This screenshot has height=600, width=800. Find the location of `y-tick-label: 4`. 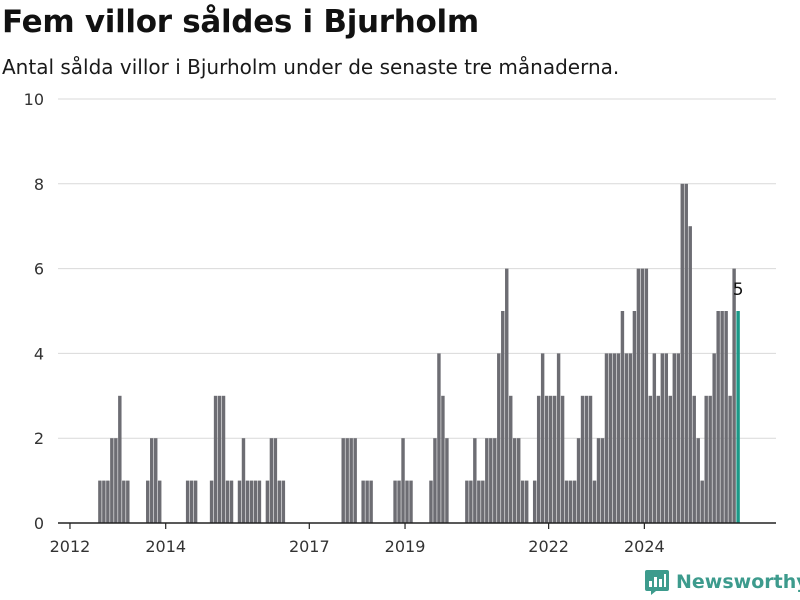

y-tick-label: 4 is located at coordinates (39, 353).